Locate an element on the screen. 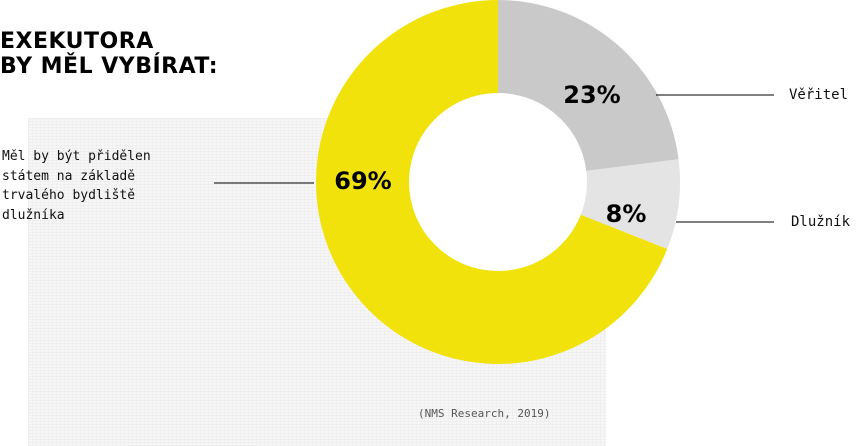 The height and width of the screenshot is (446, 863). value-label-stat: 69% is located at coordinates (362, 181).